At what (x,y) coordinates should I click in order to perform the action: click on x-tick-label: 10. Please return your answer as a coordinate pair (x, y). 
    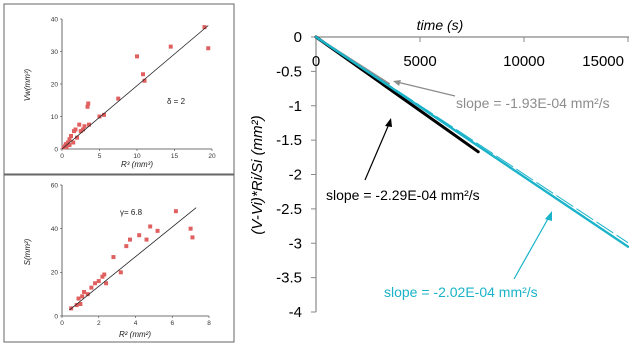
    Looking at the image, I should click on (137, 156).